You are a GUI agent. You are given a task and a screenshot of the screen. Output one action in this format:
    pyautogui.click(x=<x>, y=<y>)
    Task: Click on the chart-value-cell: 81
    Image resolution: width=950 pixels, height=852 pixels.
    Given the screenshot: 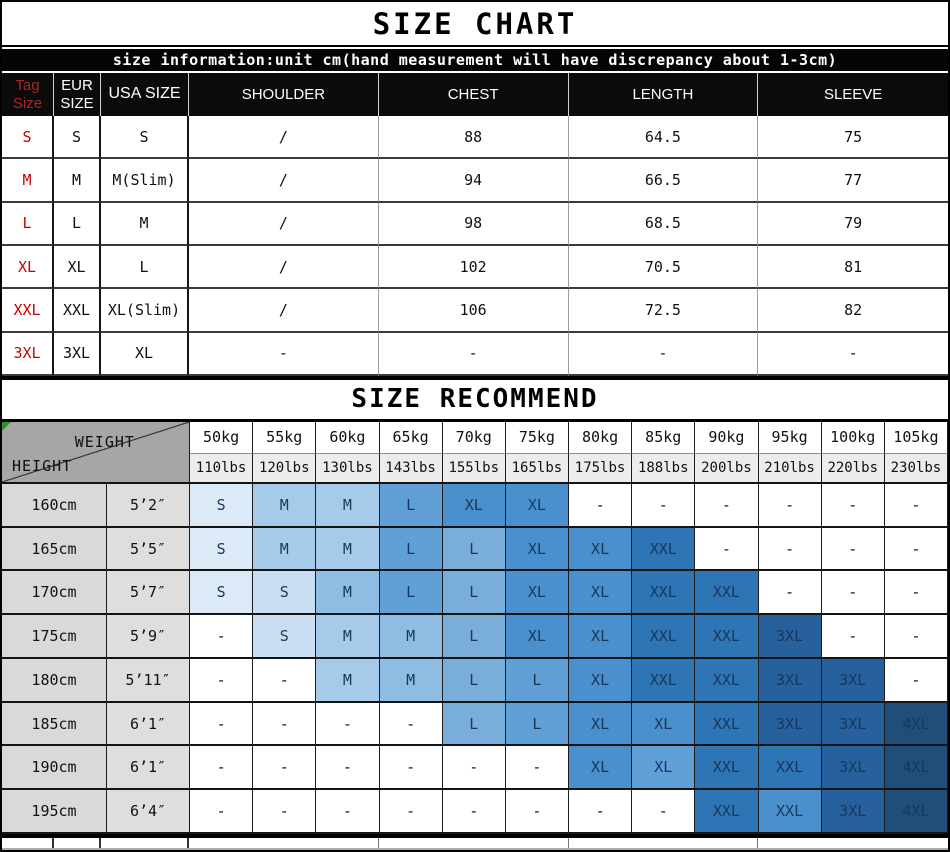 What is the action you would take?
    pyautogui.click(x=853, y=267)
    